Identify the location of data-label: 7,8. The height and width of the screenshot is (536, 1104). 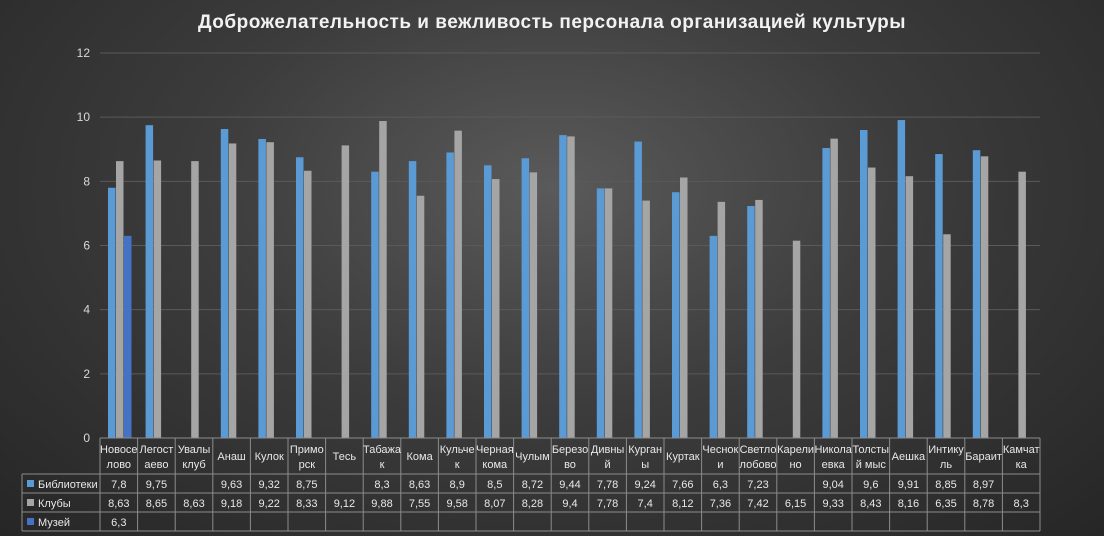
(118, 485).